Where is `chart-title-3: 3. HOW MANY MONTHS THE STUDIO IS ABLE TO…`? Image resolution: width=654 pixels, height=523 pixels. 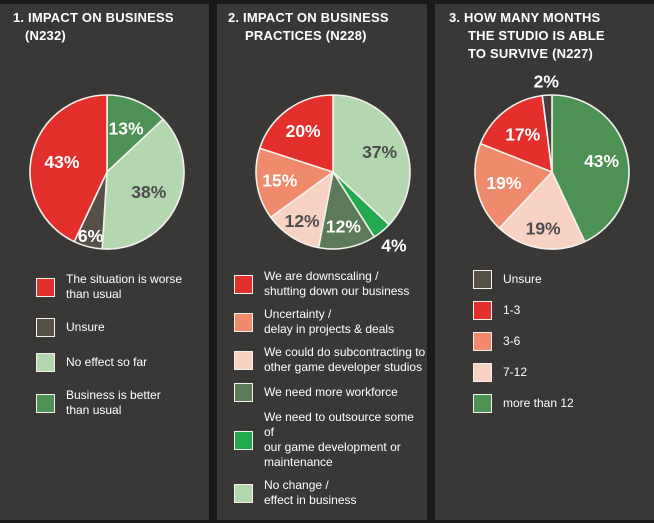 chart-title-3: 3. HOW MANY MONTHS THE STUDIO IS ABLE TO… is located at coordinates (527, 36).